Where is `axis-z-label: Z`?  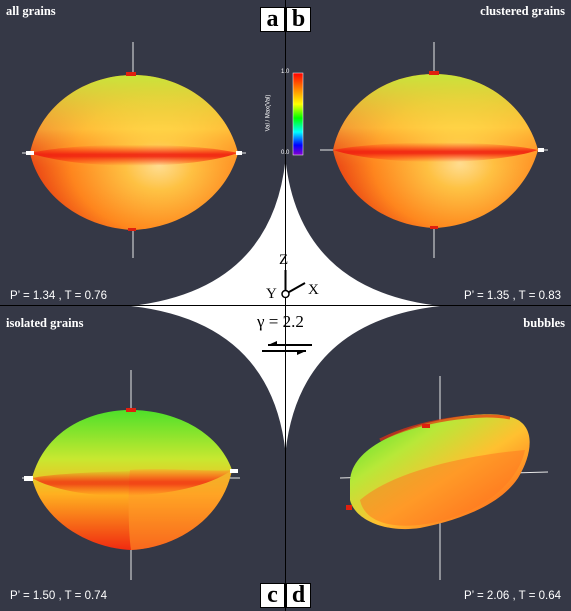 axis-z-label: Z is located at coordinates (284, 260).